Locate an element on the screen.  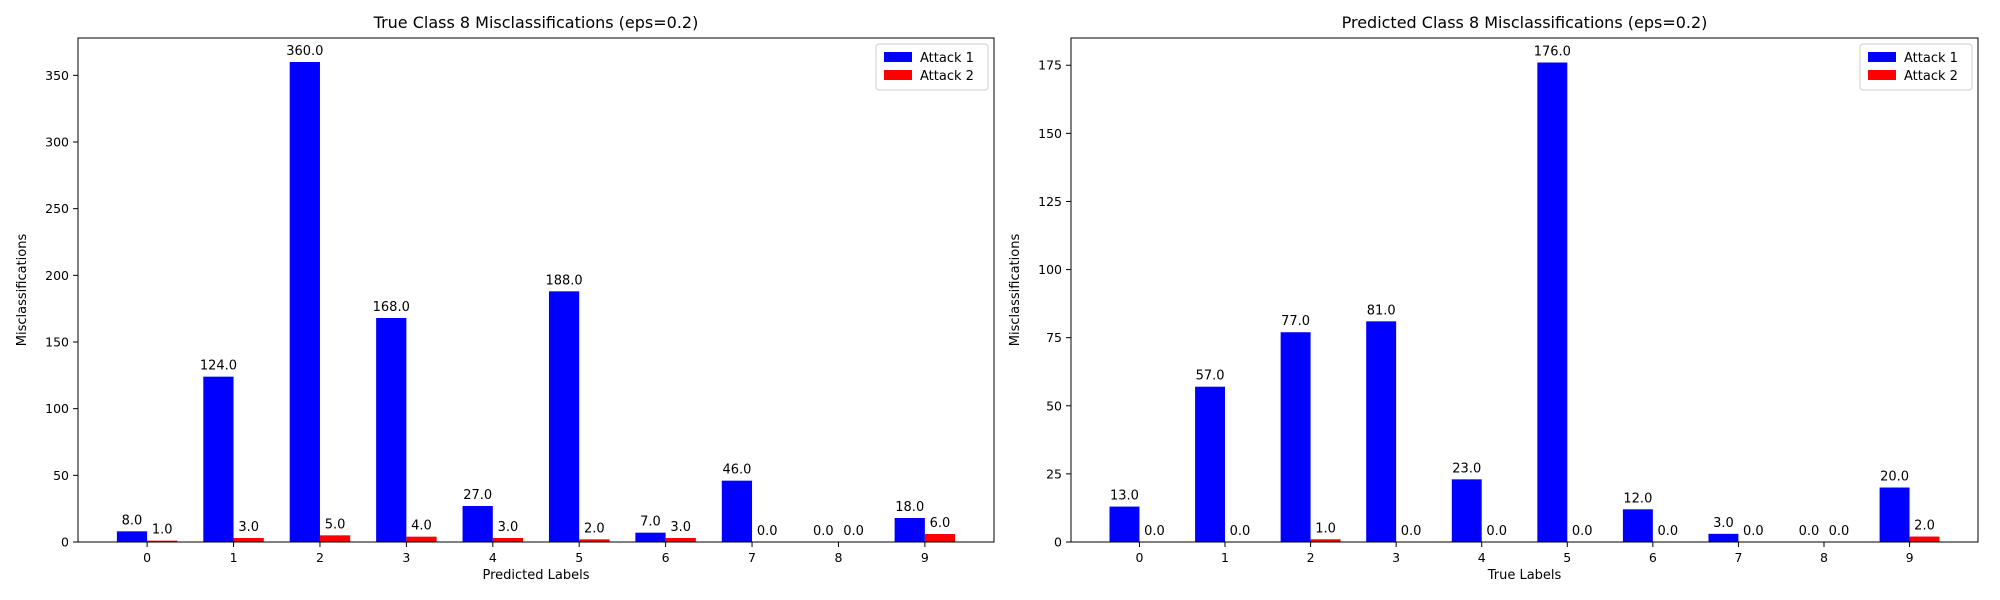
legend: Attack 1 Attack 2 is located at coordinates (1916, 67).